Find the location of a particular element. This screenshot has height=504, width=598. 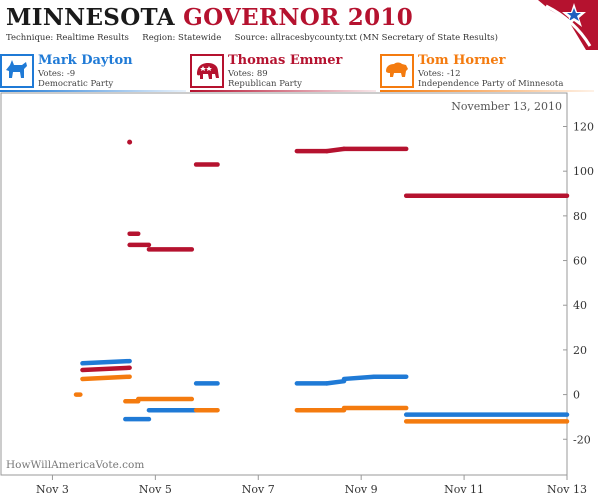

region-label: Region: is located at coordinates (159, 38).